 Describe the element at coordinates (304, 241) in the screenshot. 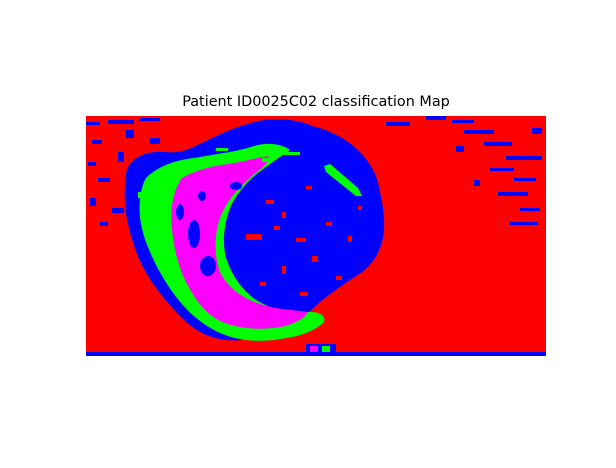

I see `map-inner-red-speckles` at that location.